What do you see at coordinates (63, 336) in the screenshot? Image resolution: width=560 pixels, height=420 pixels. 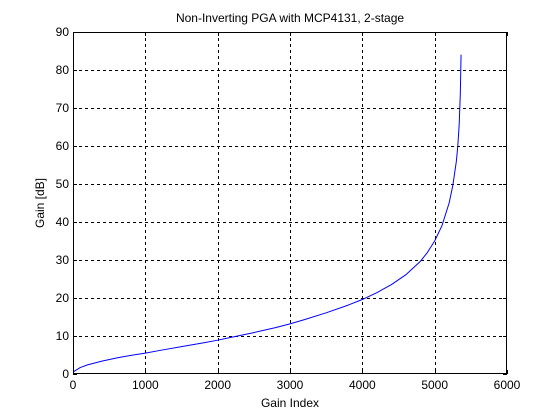 I see `y-tick-label: 10` at bounding box center [63, 336].